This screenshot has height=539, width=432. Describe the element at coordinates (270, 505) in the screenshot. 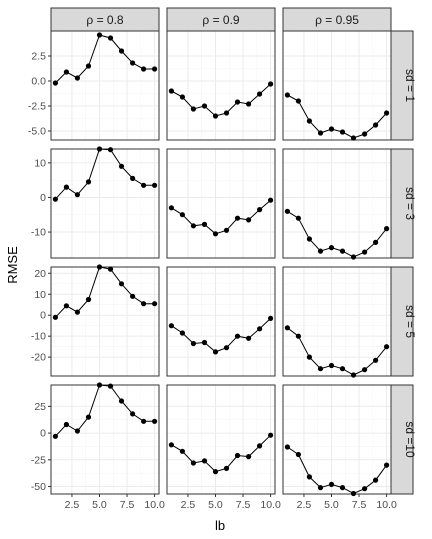

I see `x-tick-label: 10.0` at that location.